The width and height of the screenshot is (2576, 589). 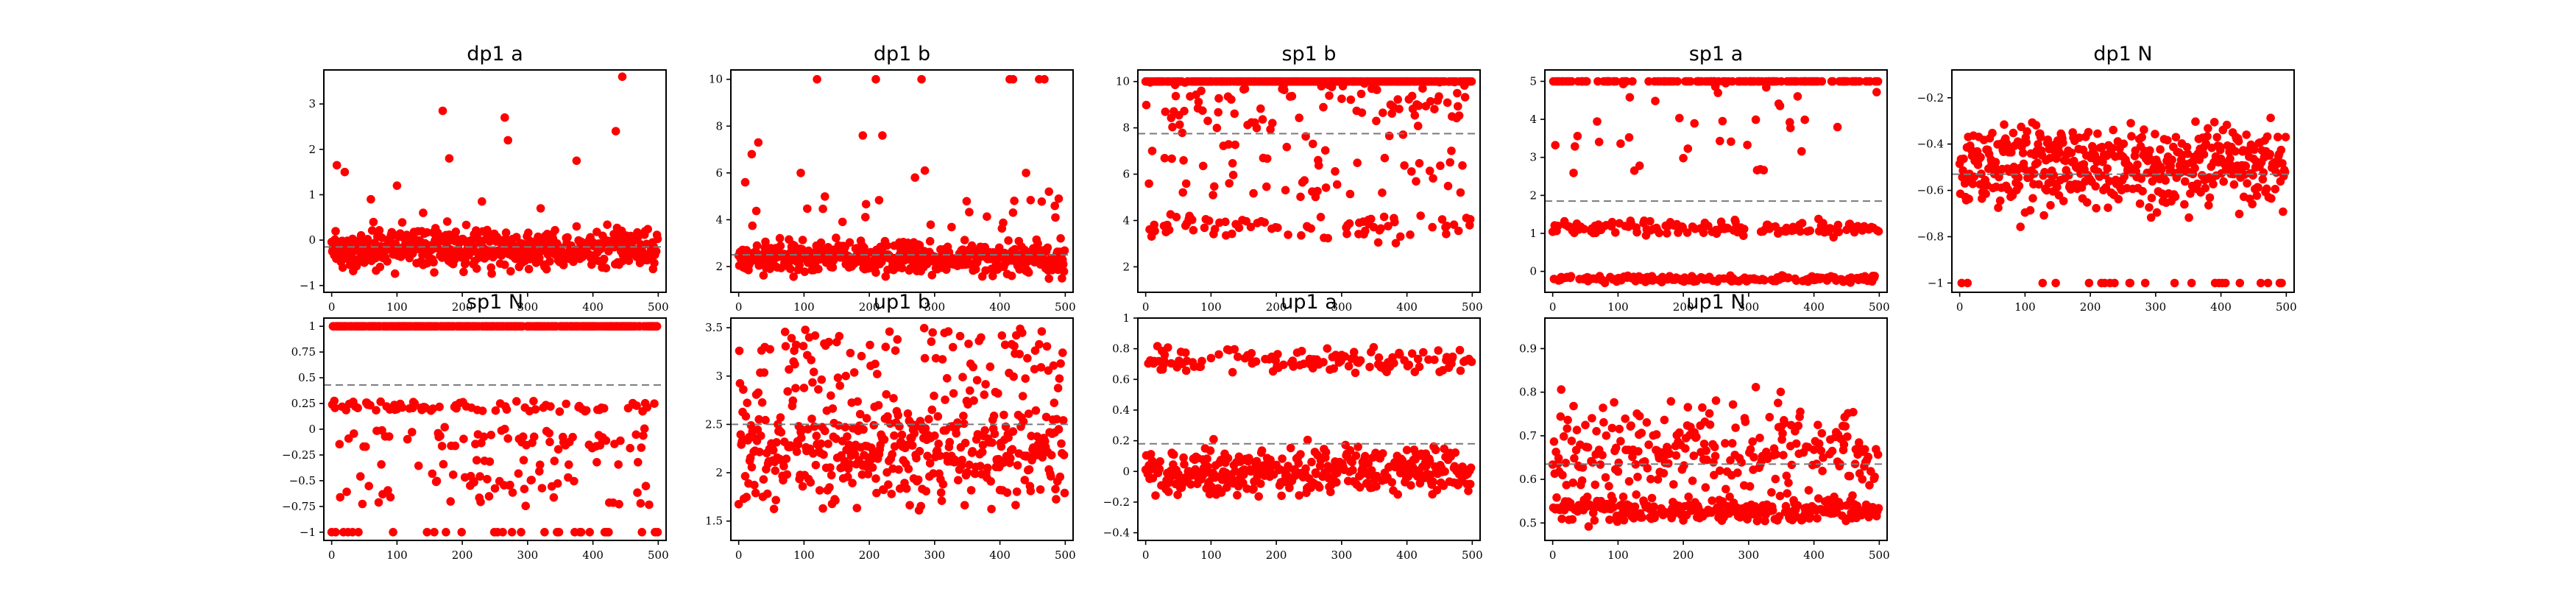 What do you see at coordinates (1065, 307) in the screenshot?
I see `x-tick-label: 500` at bounding box center [1065, 307].